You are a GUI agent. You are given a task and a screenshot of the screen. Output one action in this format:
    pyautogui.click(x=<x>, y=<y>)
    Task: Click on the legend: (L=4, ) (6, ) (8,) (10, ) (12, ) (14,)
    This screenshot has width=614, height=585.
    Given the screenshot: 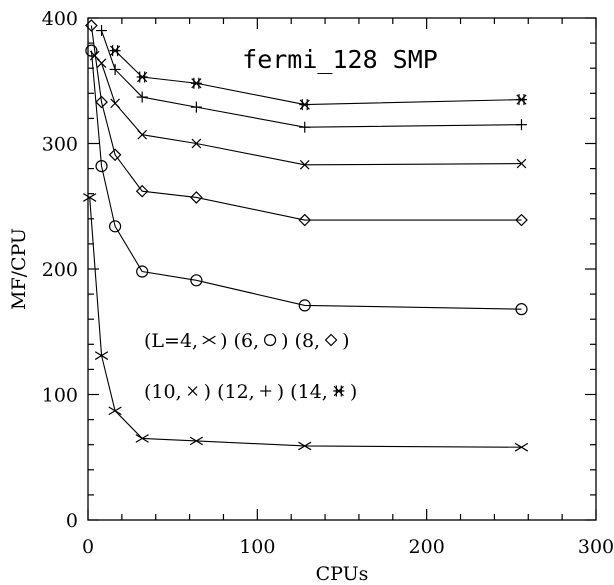 What is the action you would take?
    pyautogui.click(x=250, y=366)
    